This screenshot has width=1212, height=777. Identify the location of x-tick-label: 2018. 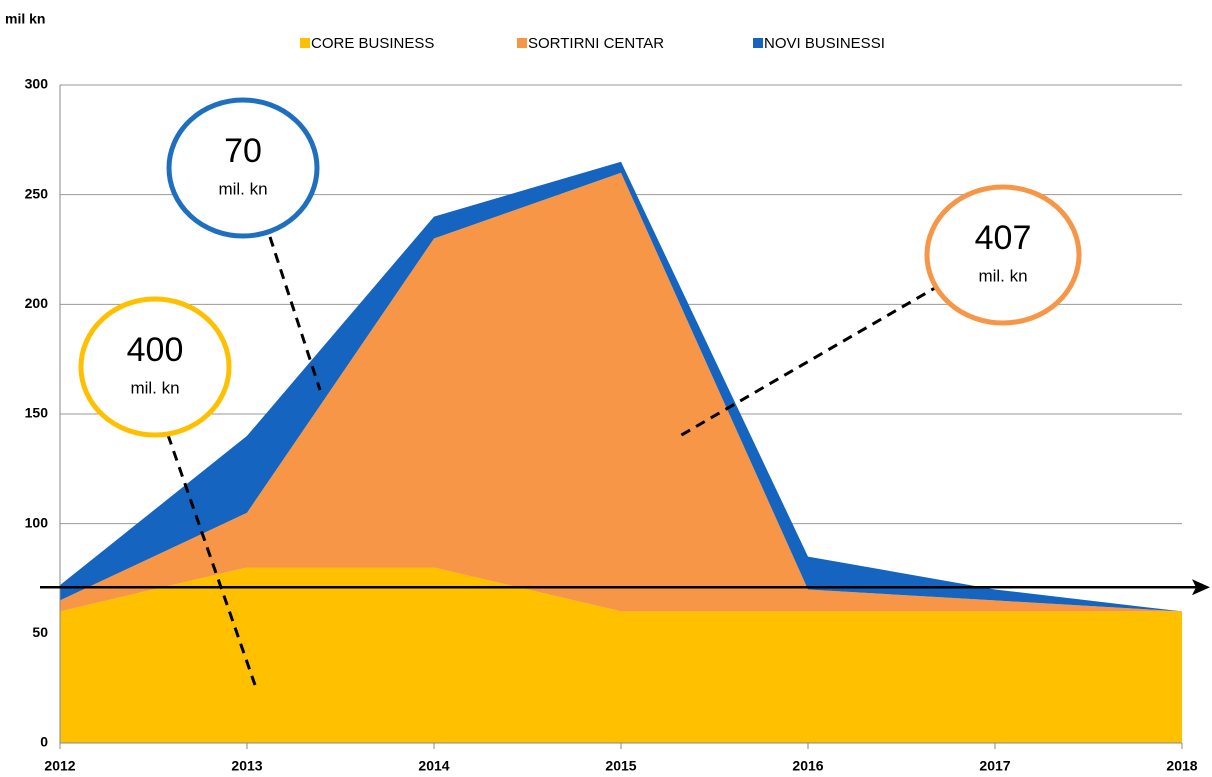
(1181, 766).